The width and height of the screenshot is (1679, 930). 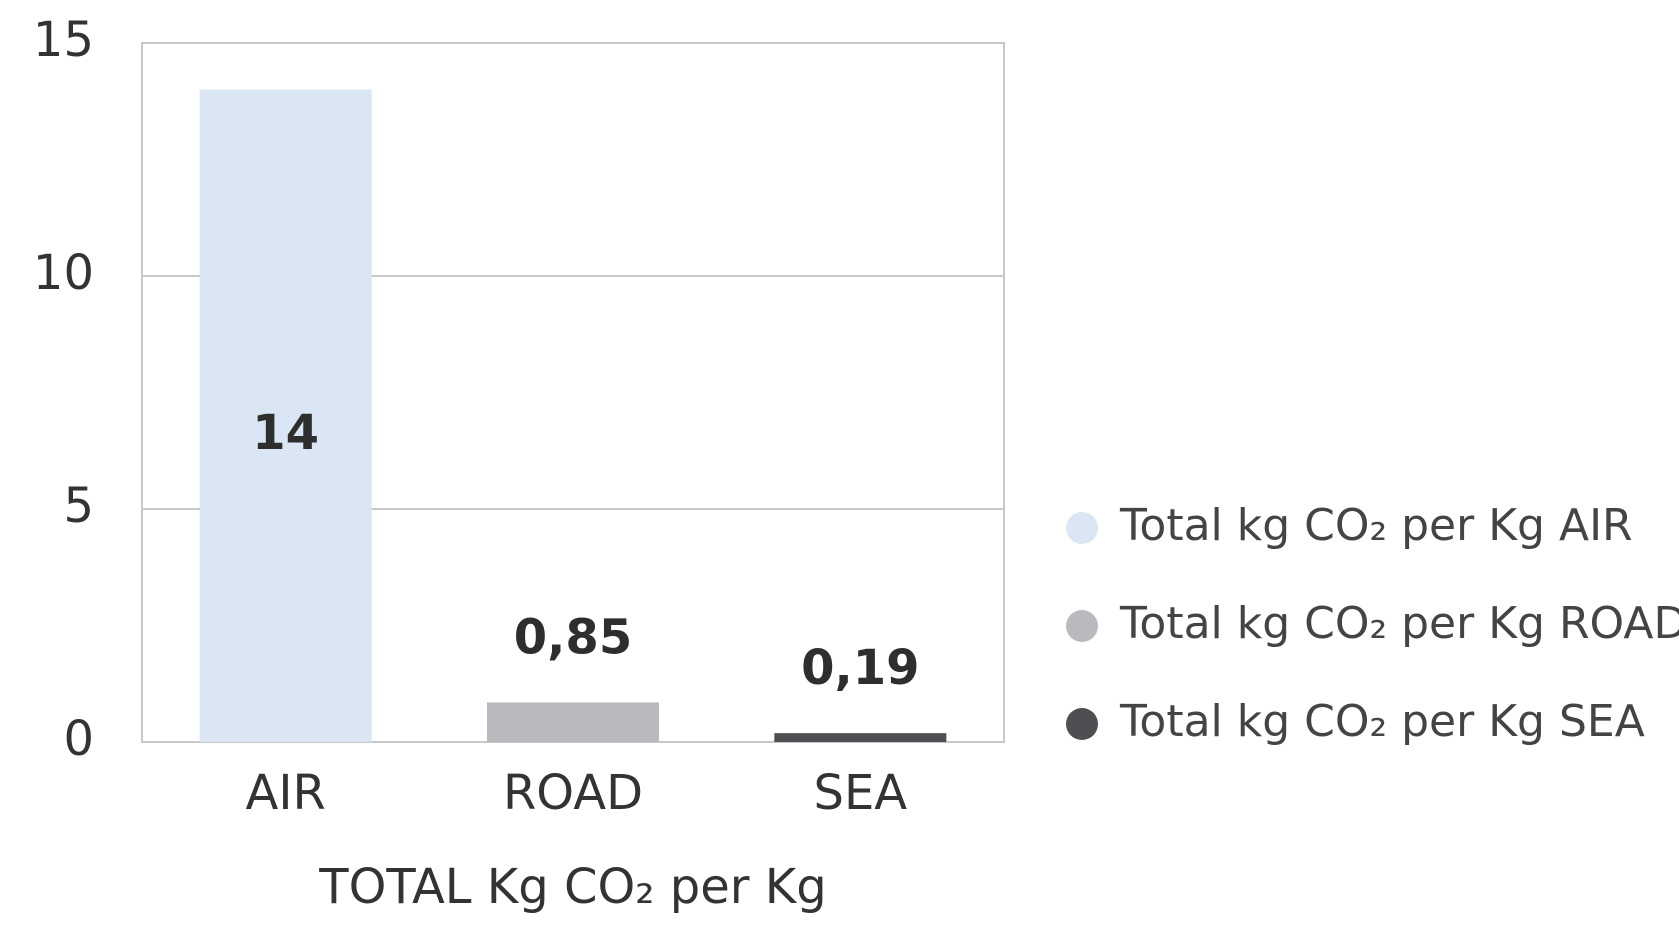 What do you see at coordinates (285, 793) in the screenshot?
I see `x-tick-label: AIR` at bounding box center [285, 793].